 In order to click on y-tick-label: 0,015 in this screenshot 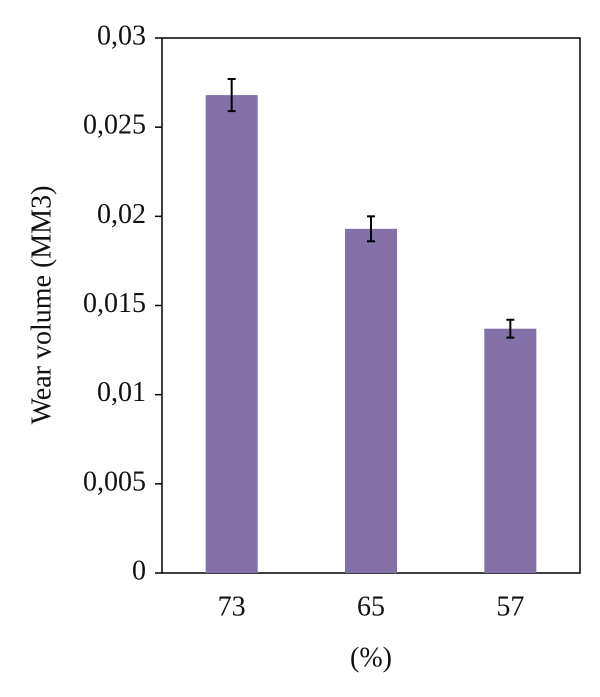, I will do `click(114, 303)`.